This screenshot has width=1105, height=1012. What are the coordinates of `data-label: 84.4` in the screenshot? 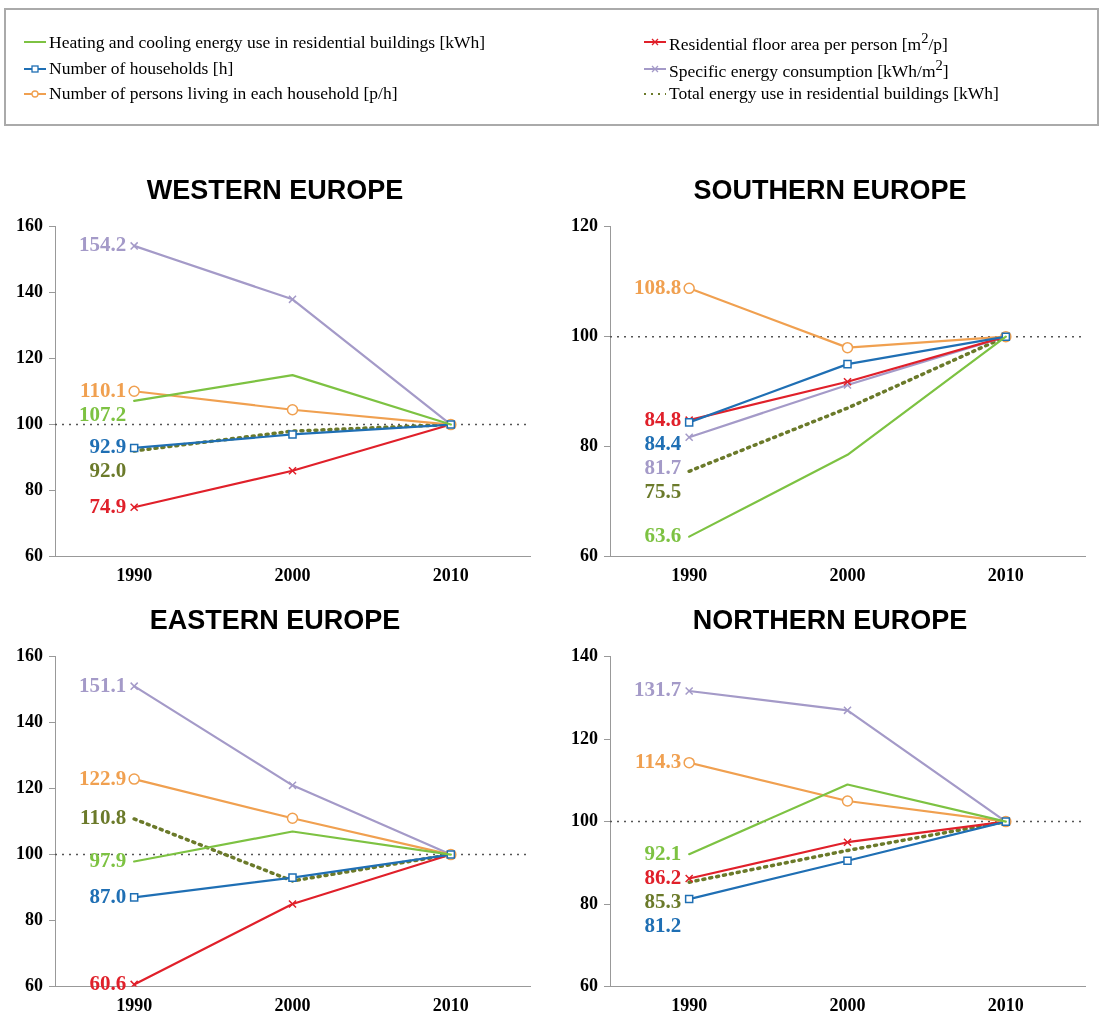 It's located at (663, 442).